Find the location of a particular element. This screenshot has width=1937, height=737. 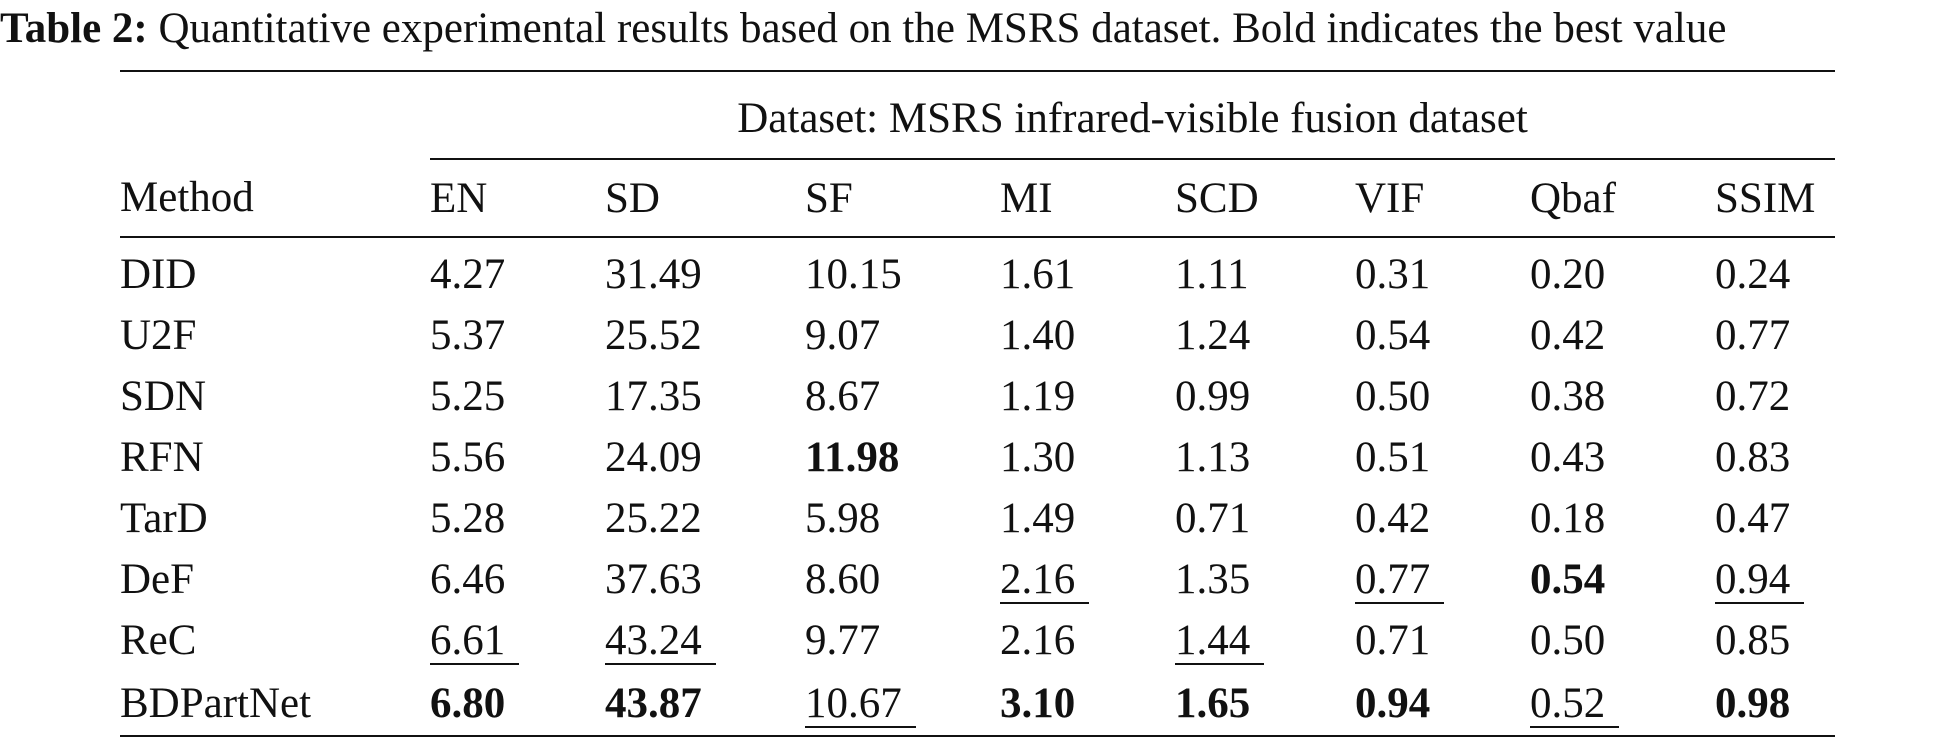

metric-value: 5.25 is located at coordinates (468, 396).